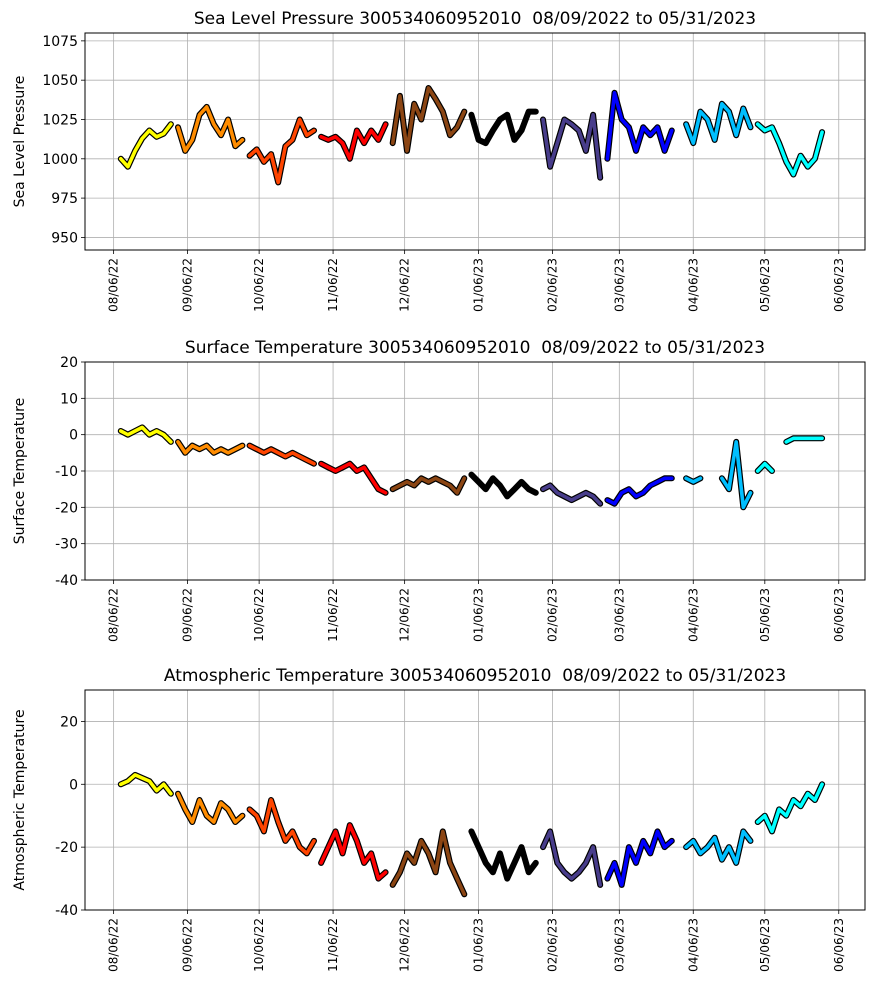 The height and width of the screenshot is (992, 870). I want to click on y-tick-label: 10, so click(69, 399).